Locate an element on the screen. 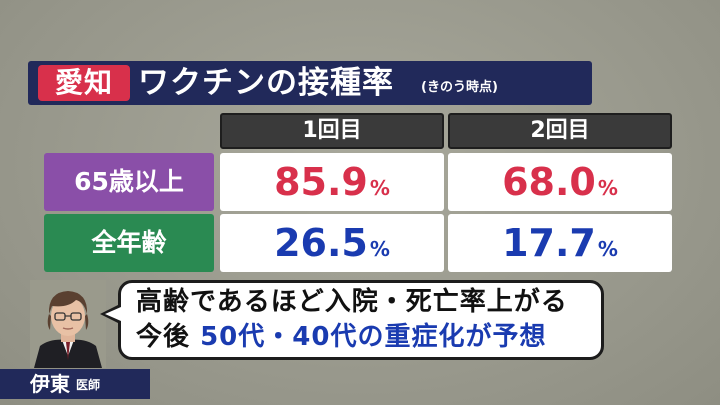 The height and width of the screenshot is (405, 720). title-note: (きのう時点) is located at coordinates (459, 87).